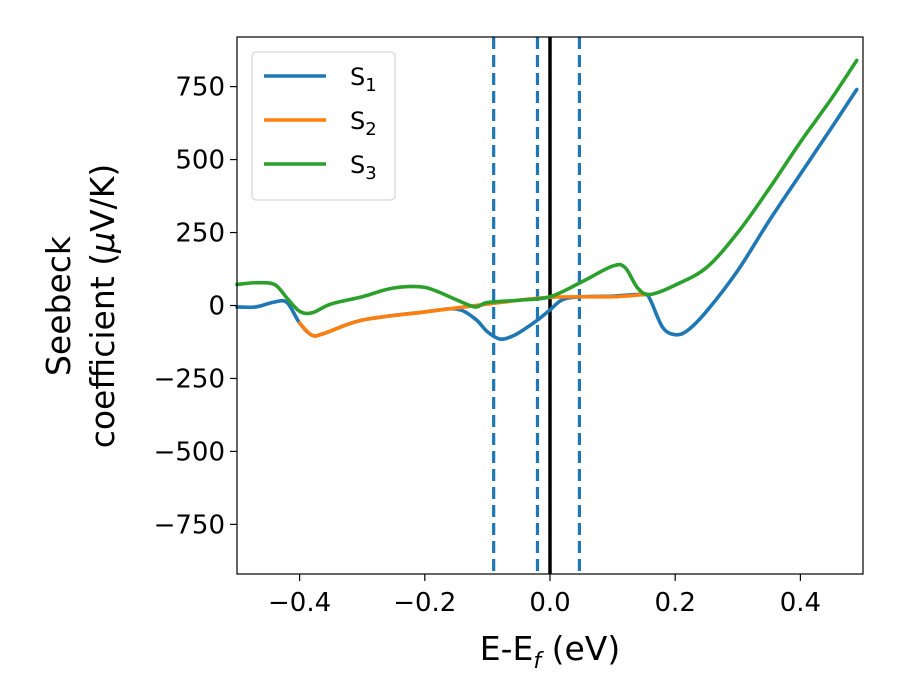  I want to click on legend-items: S1 S2 S3, so click(320, 123).